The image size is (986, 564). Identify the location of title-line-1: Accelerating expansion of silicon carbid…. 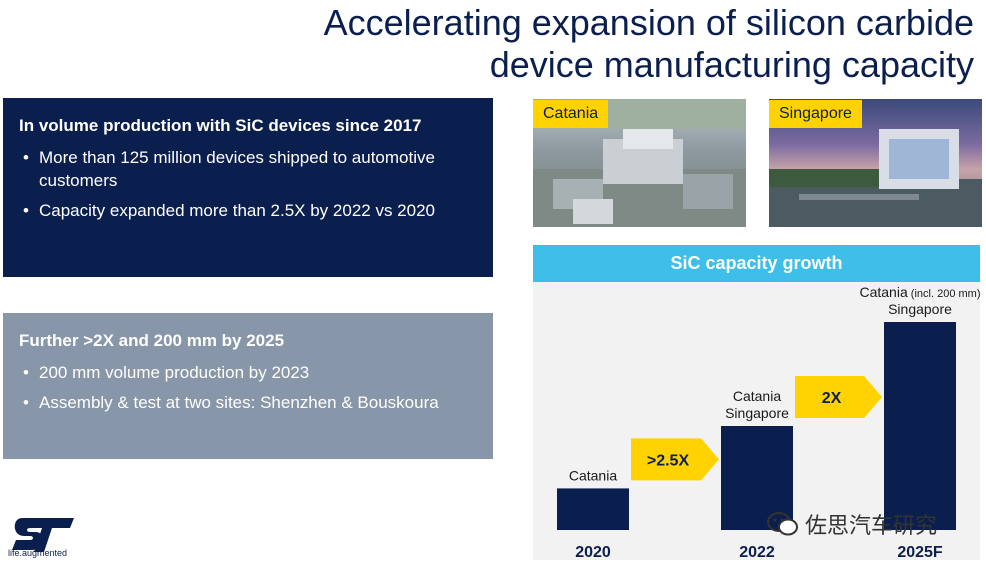
(648, 22).